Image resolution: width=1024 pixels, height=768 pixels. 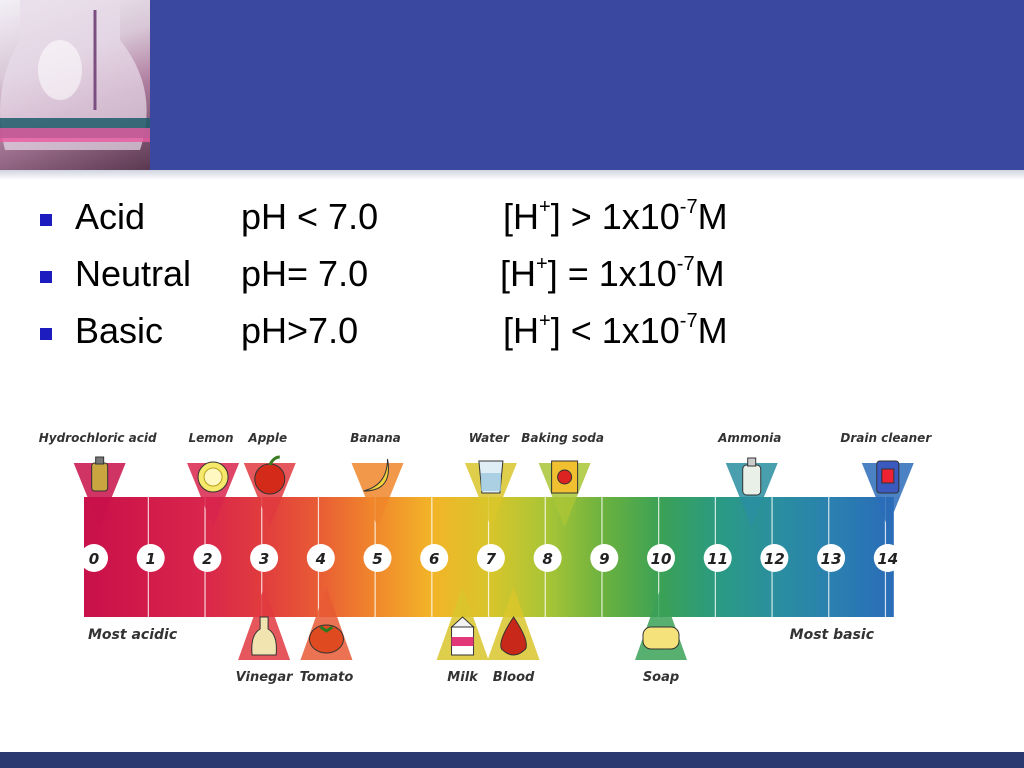 I want to click on ph-number-label: 0, so click(x=94, y=559).